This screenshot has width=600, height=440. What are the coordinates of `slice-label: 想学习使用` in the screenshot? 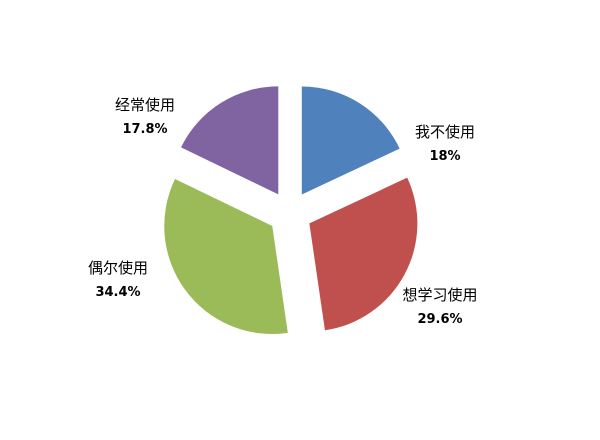 It's located at (439, 295).